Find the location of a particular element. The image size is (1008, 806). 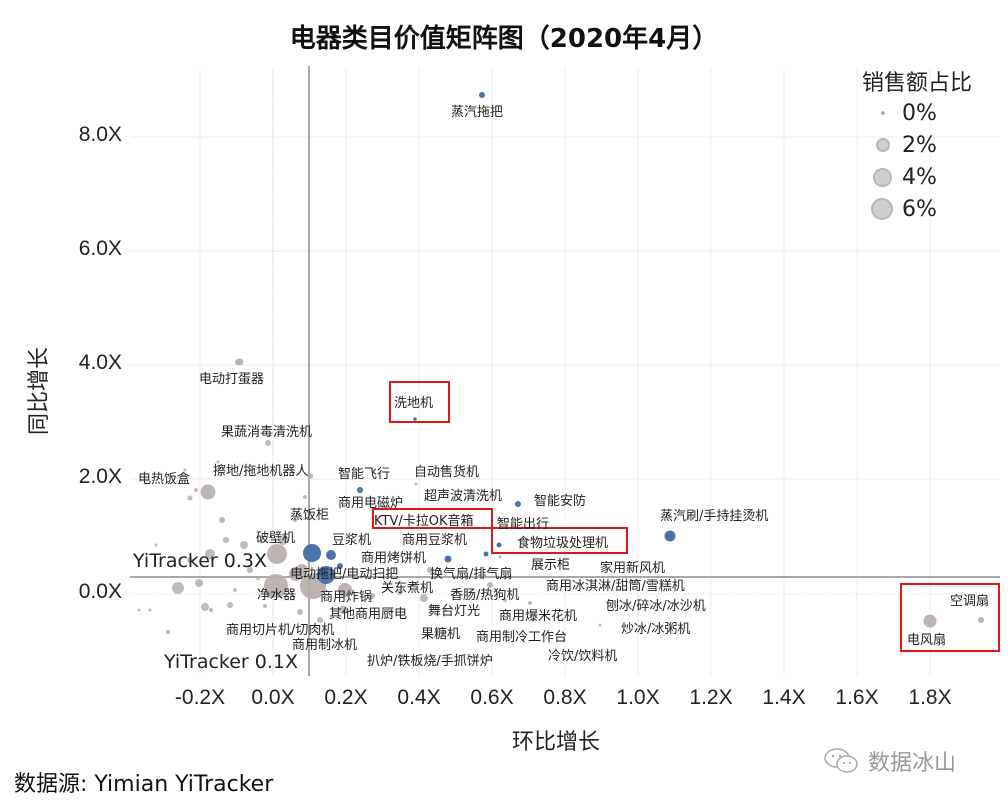

point-label: 展示柜 is located at coordinates (551, 565).